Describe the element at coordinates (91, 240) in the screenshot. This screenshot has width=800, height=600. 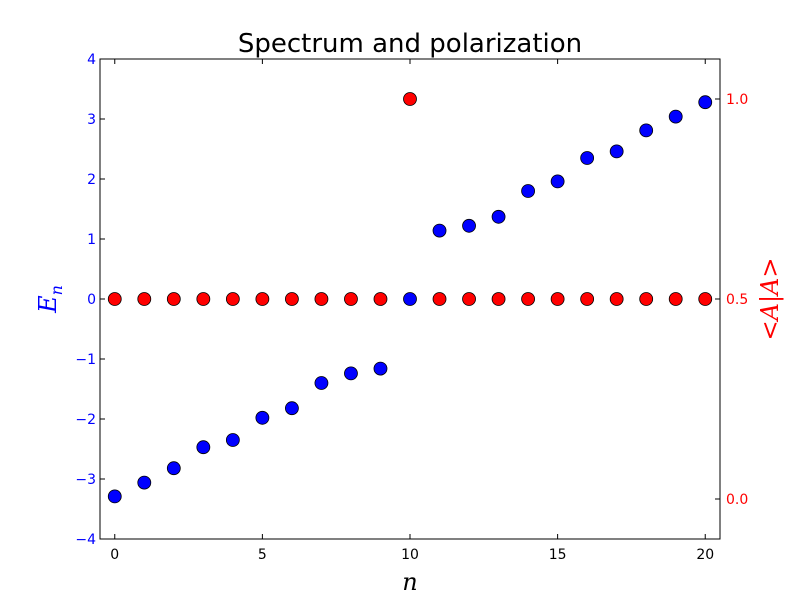
I see `y-left-tick-label-5: 1` at that location.